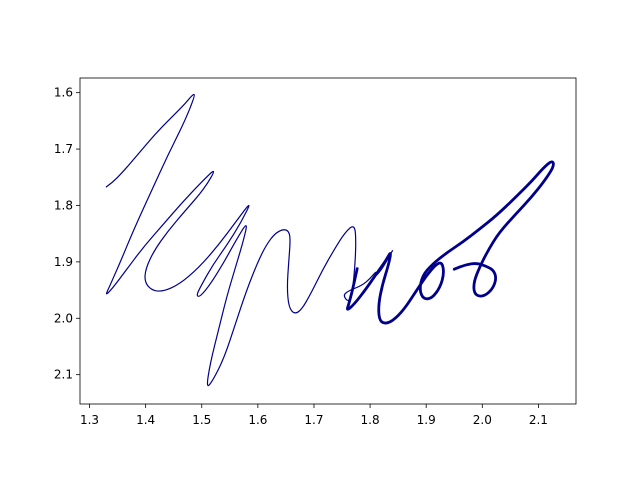 This screenshot has width=640, height=480. Describe the element at coordinates (370, 420) in the screenshot. I see `x-tick-label: 1.8` at that location.